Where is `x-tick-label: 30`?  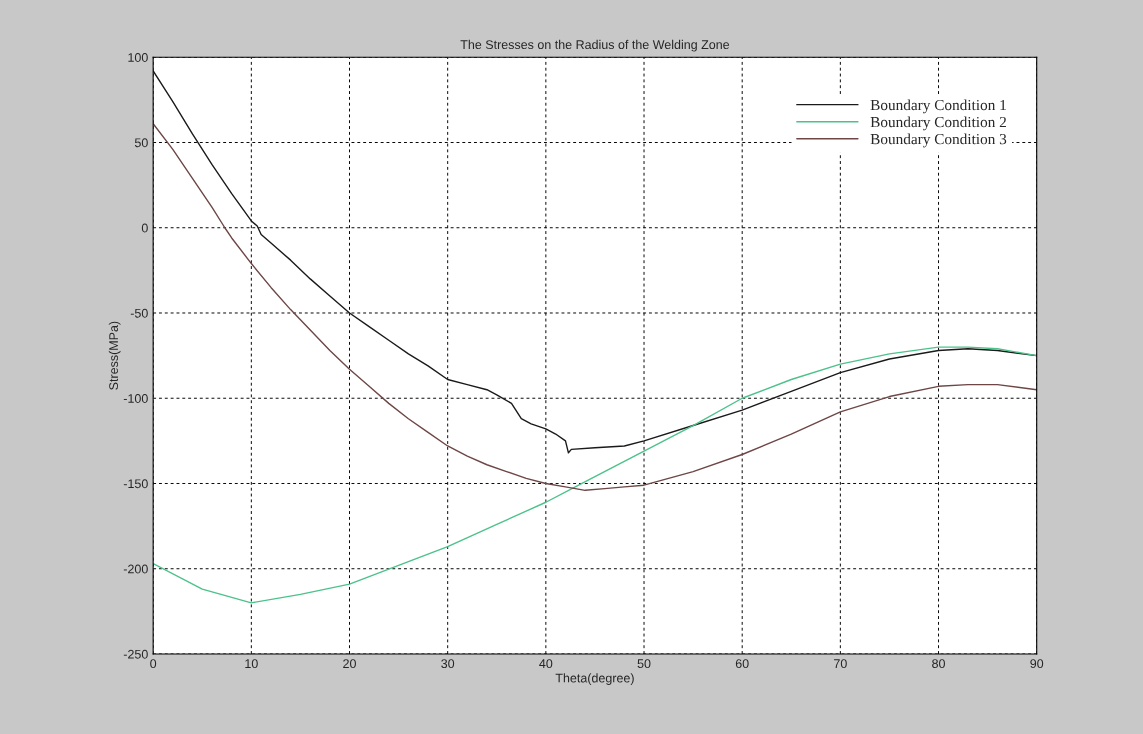 x-tick-label: 30 is located at coordinates (448, 664).